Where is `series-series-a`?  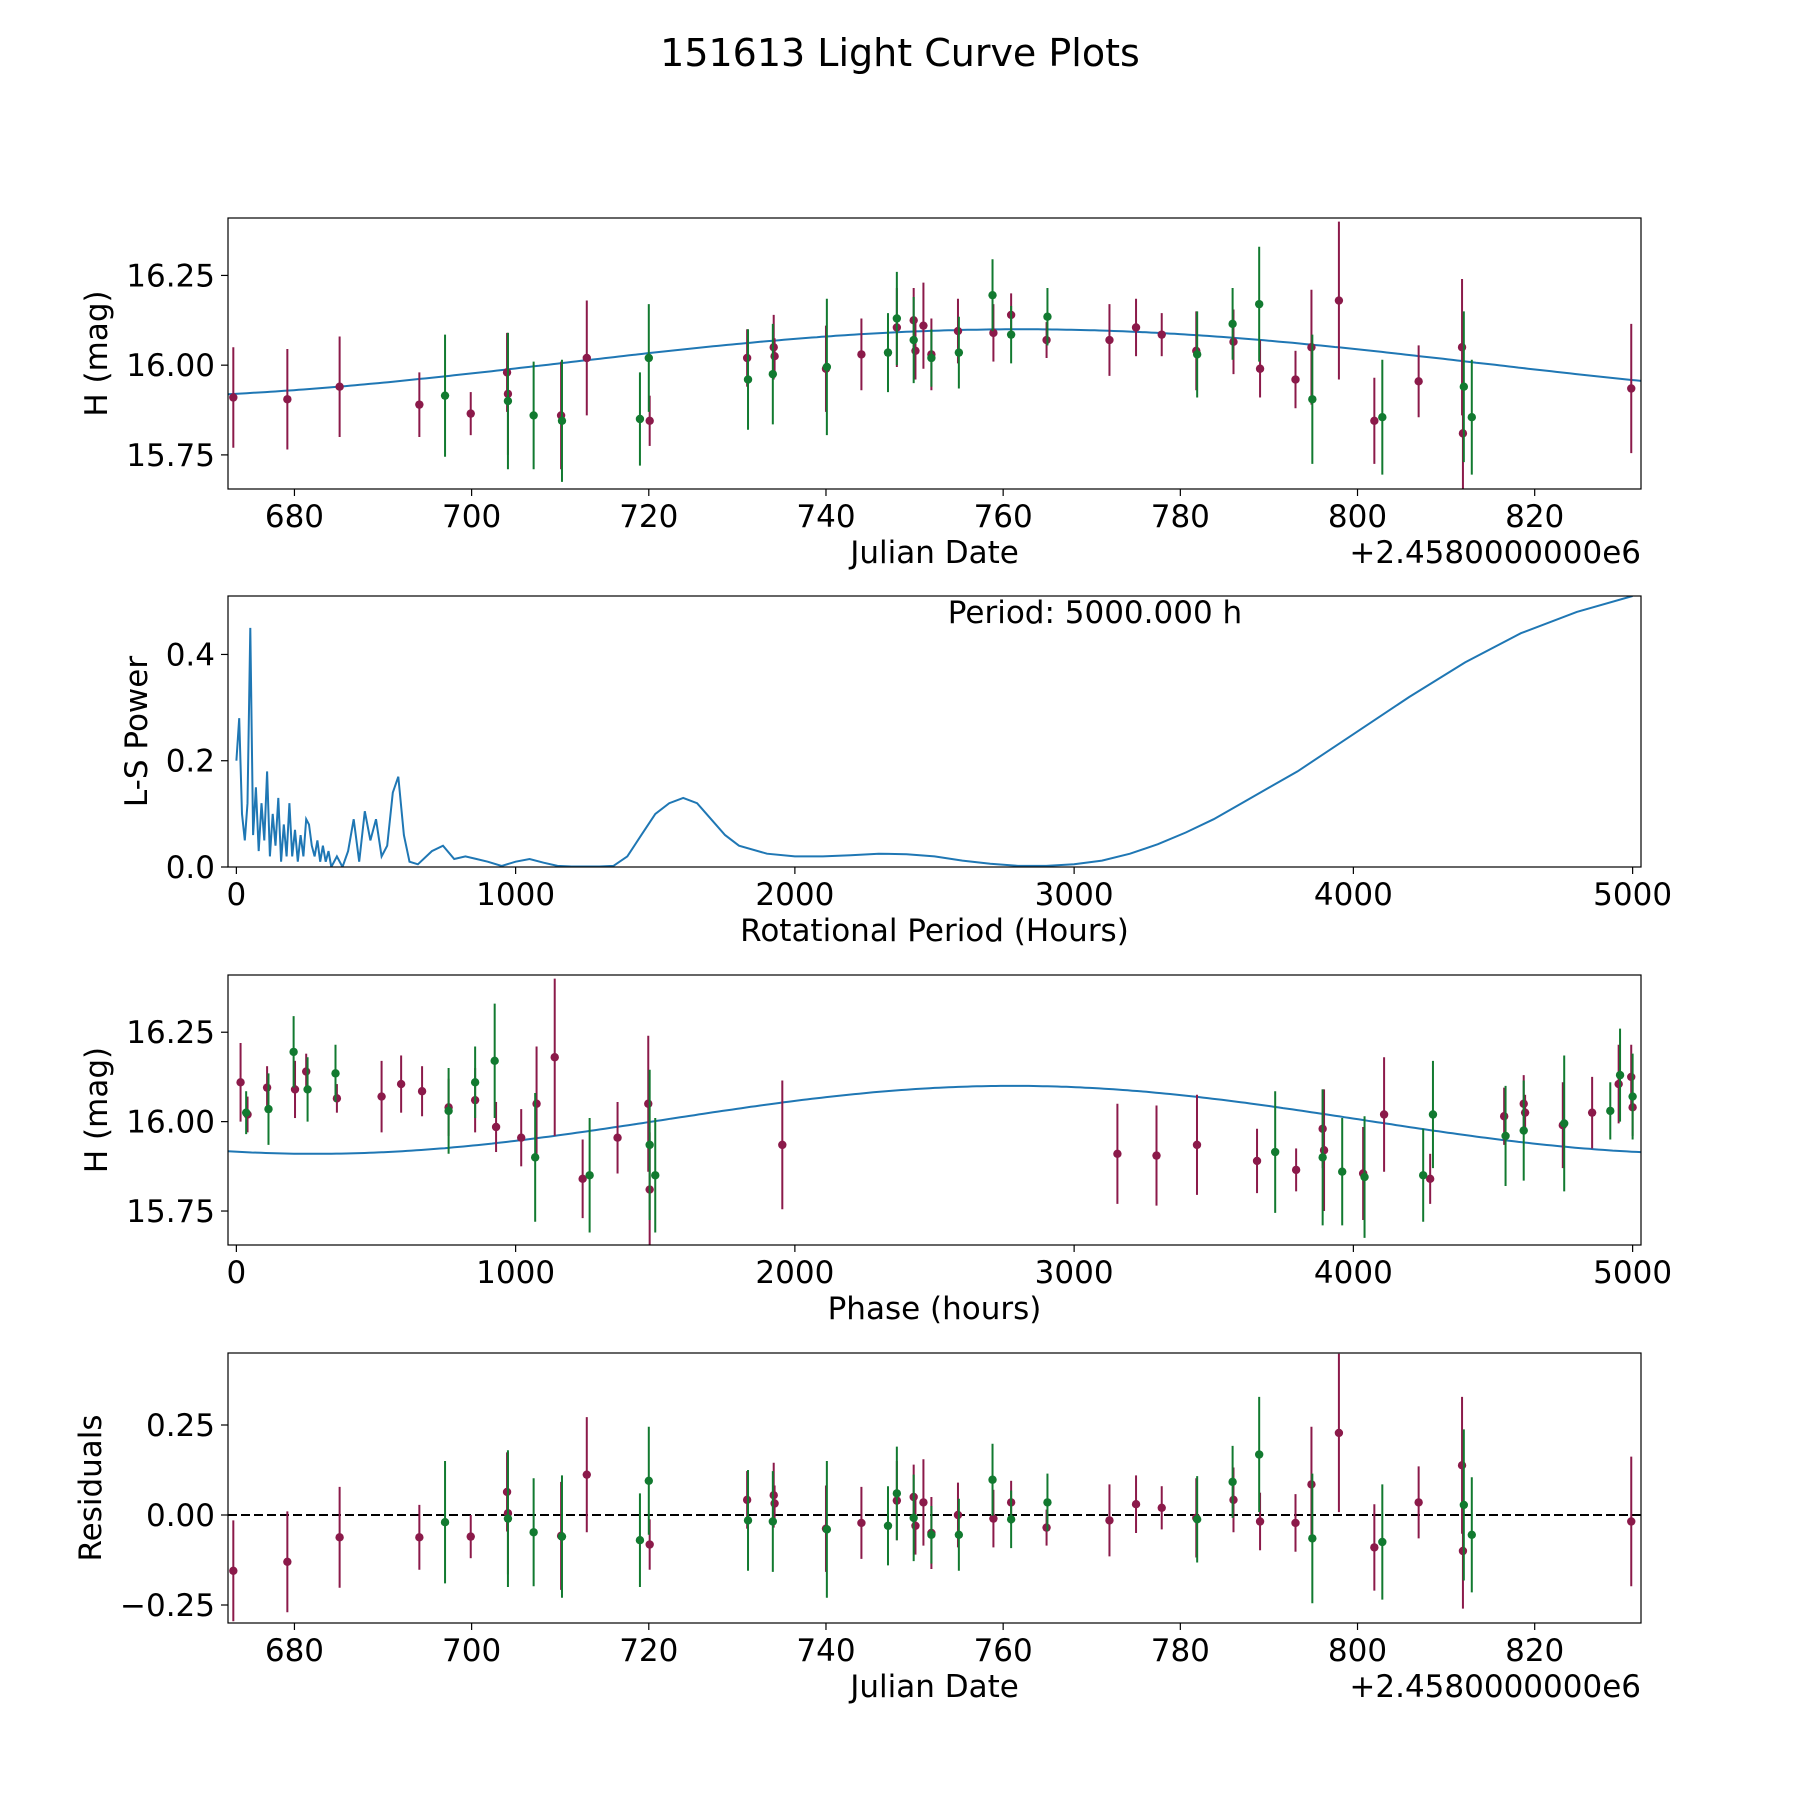 series-series-a is located at coordinates (932, 1487).